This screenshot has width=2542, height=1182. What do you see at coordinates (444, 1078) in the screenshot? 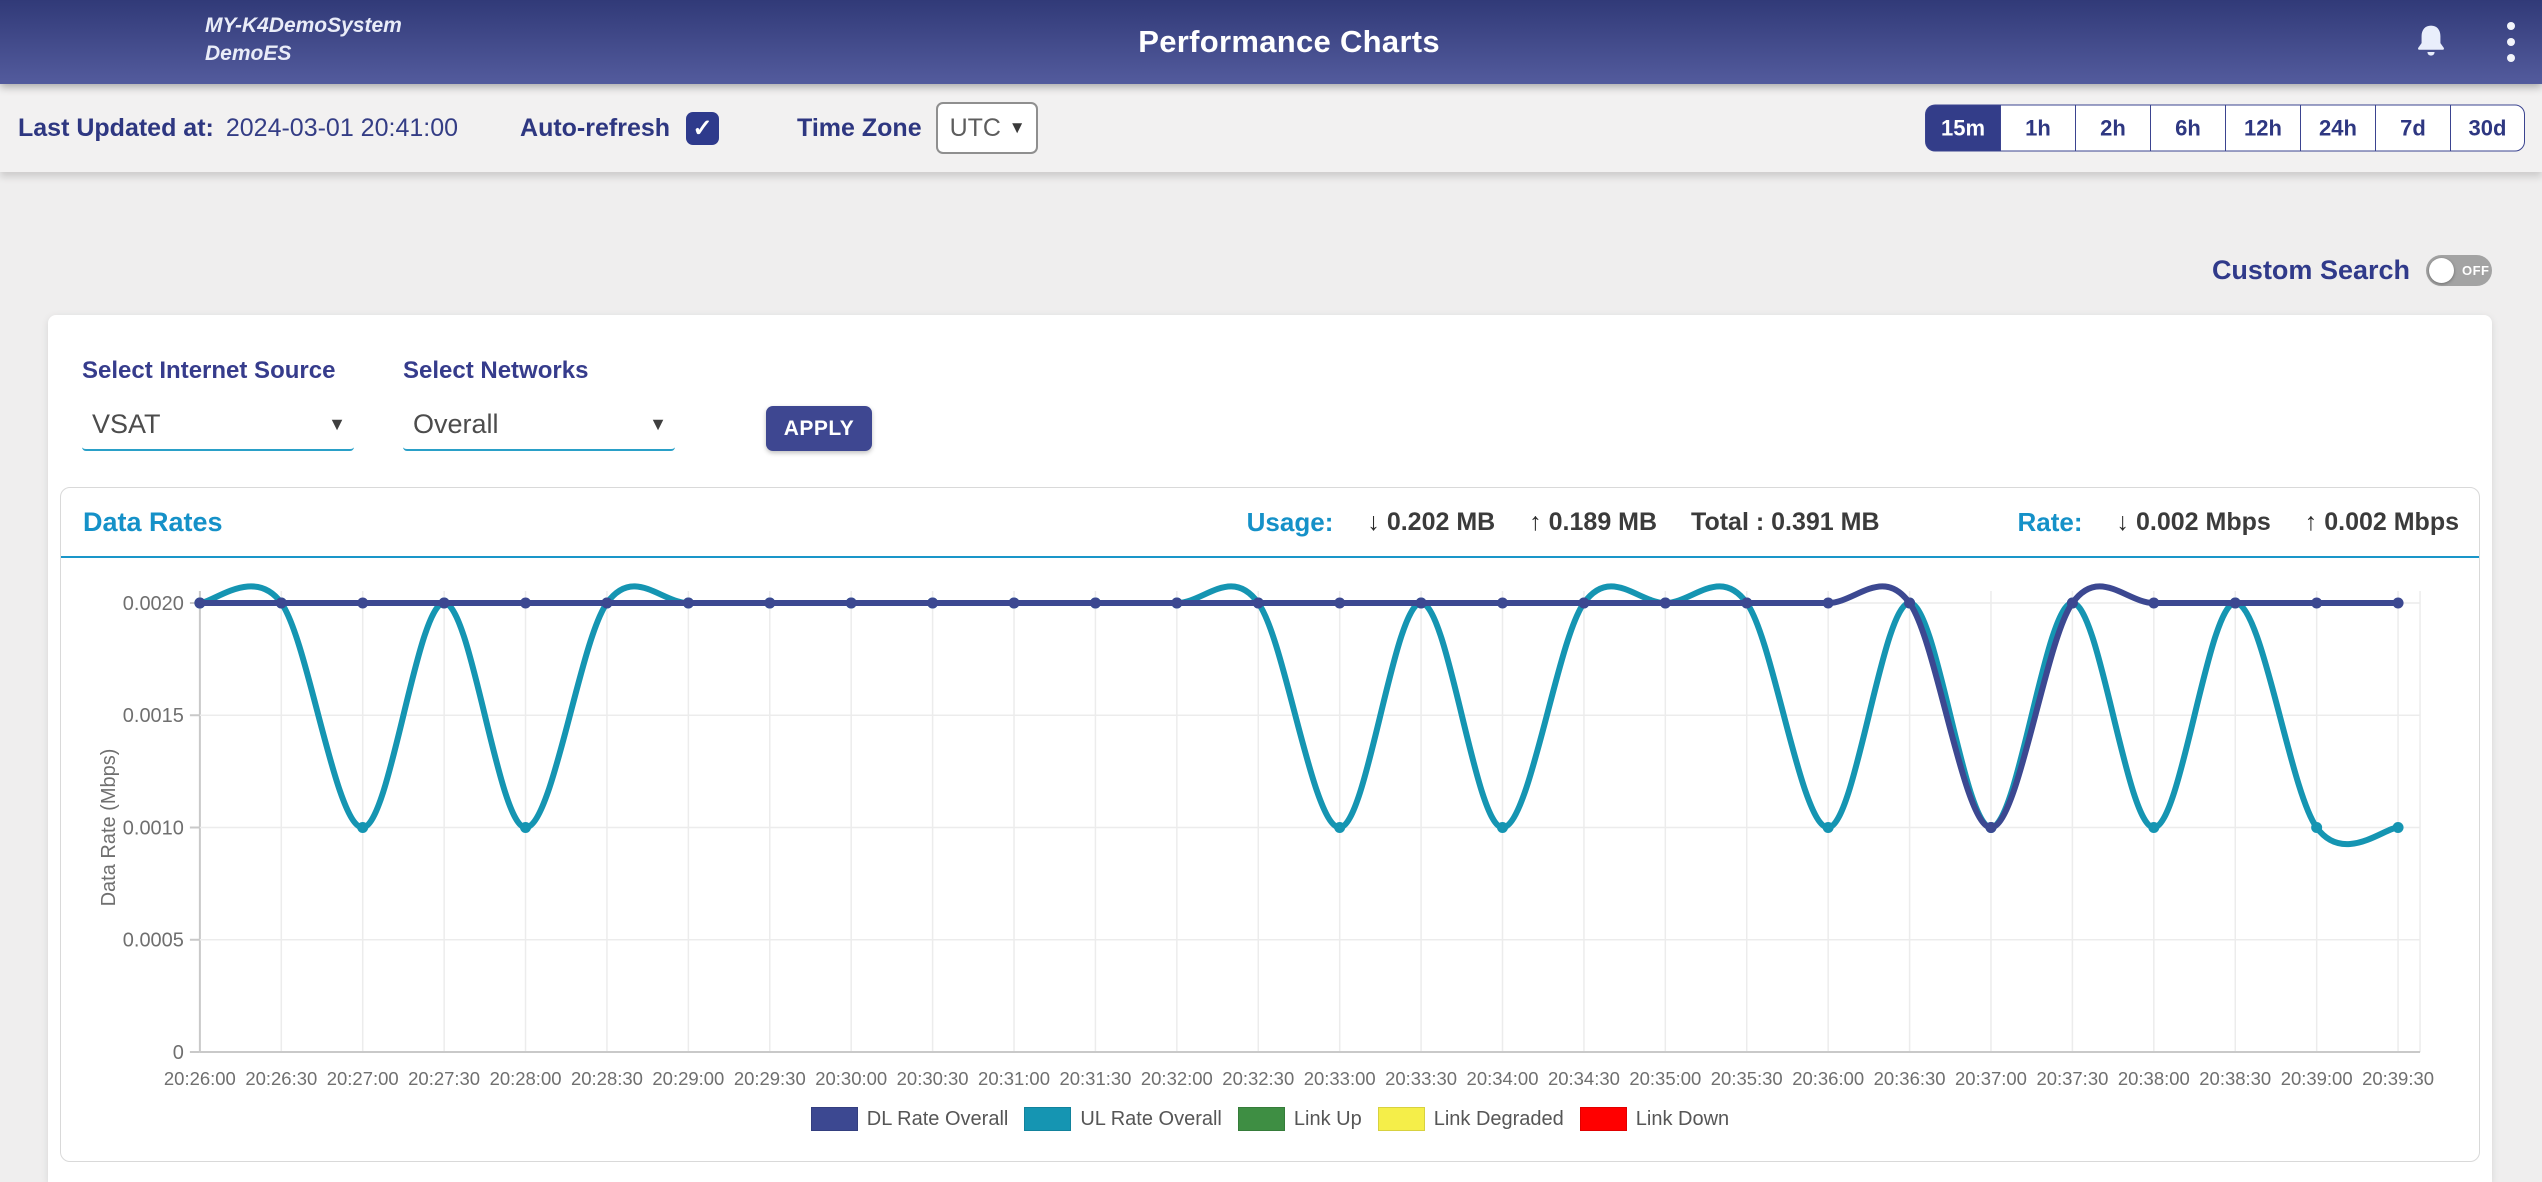
I see `x-tick-label: 20:27:30` at bounding box center [444, 1078].